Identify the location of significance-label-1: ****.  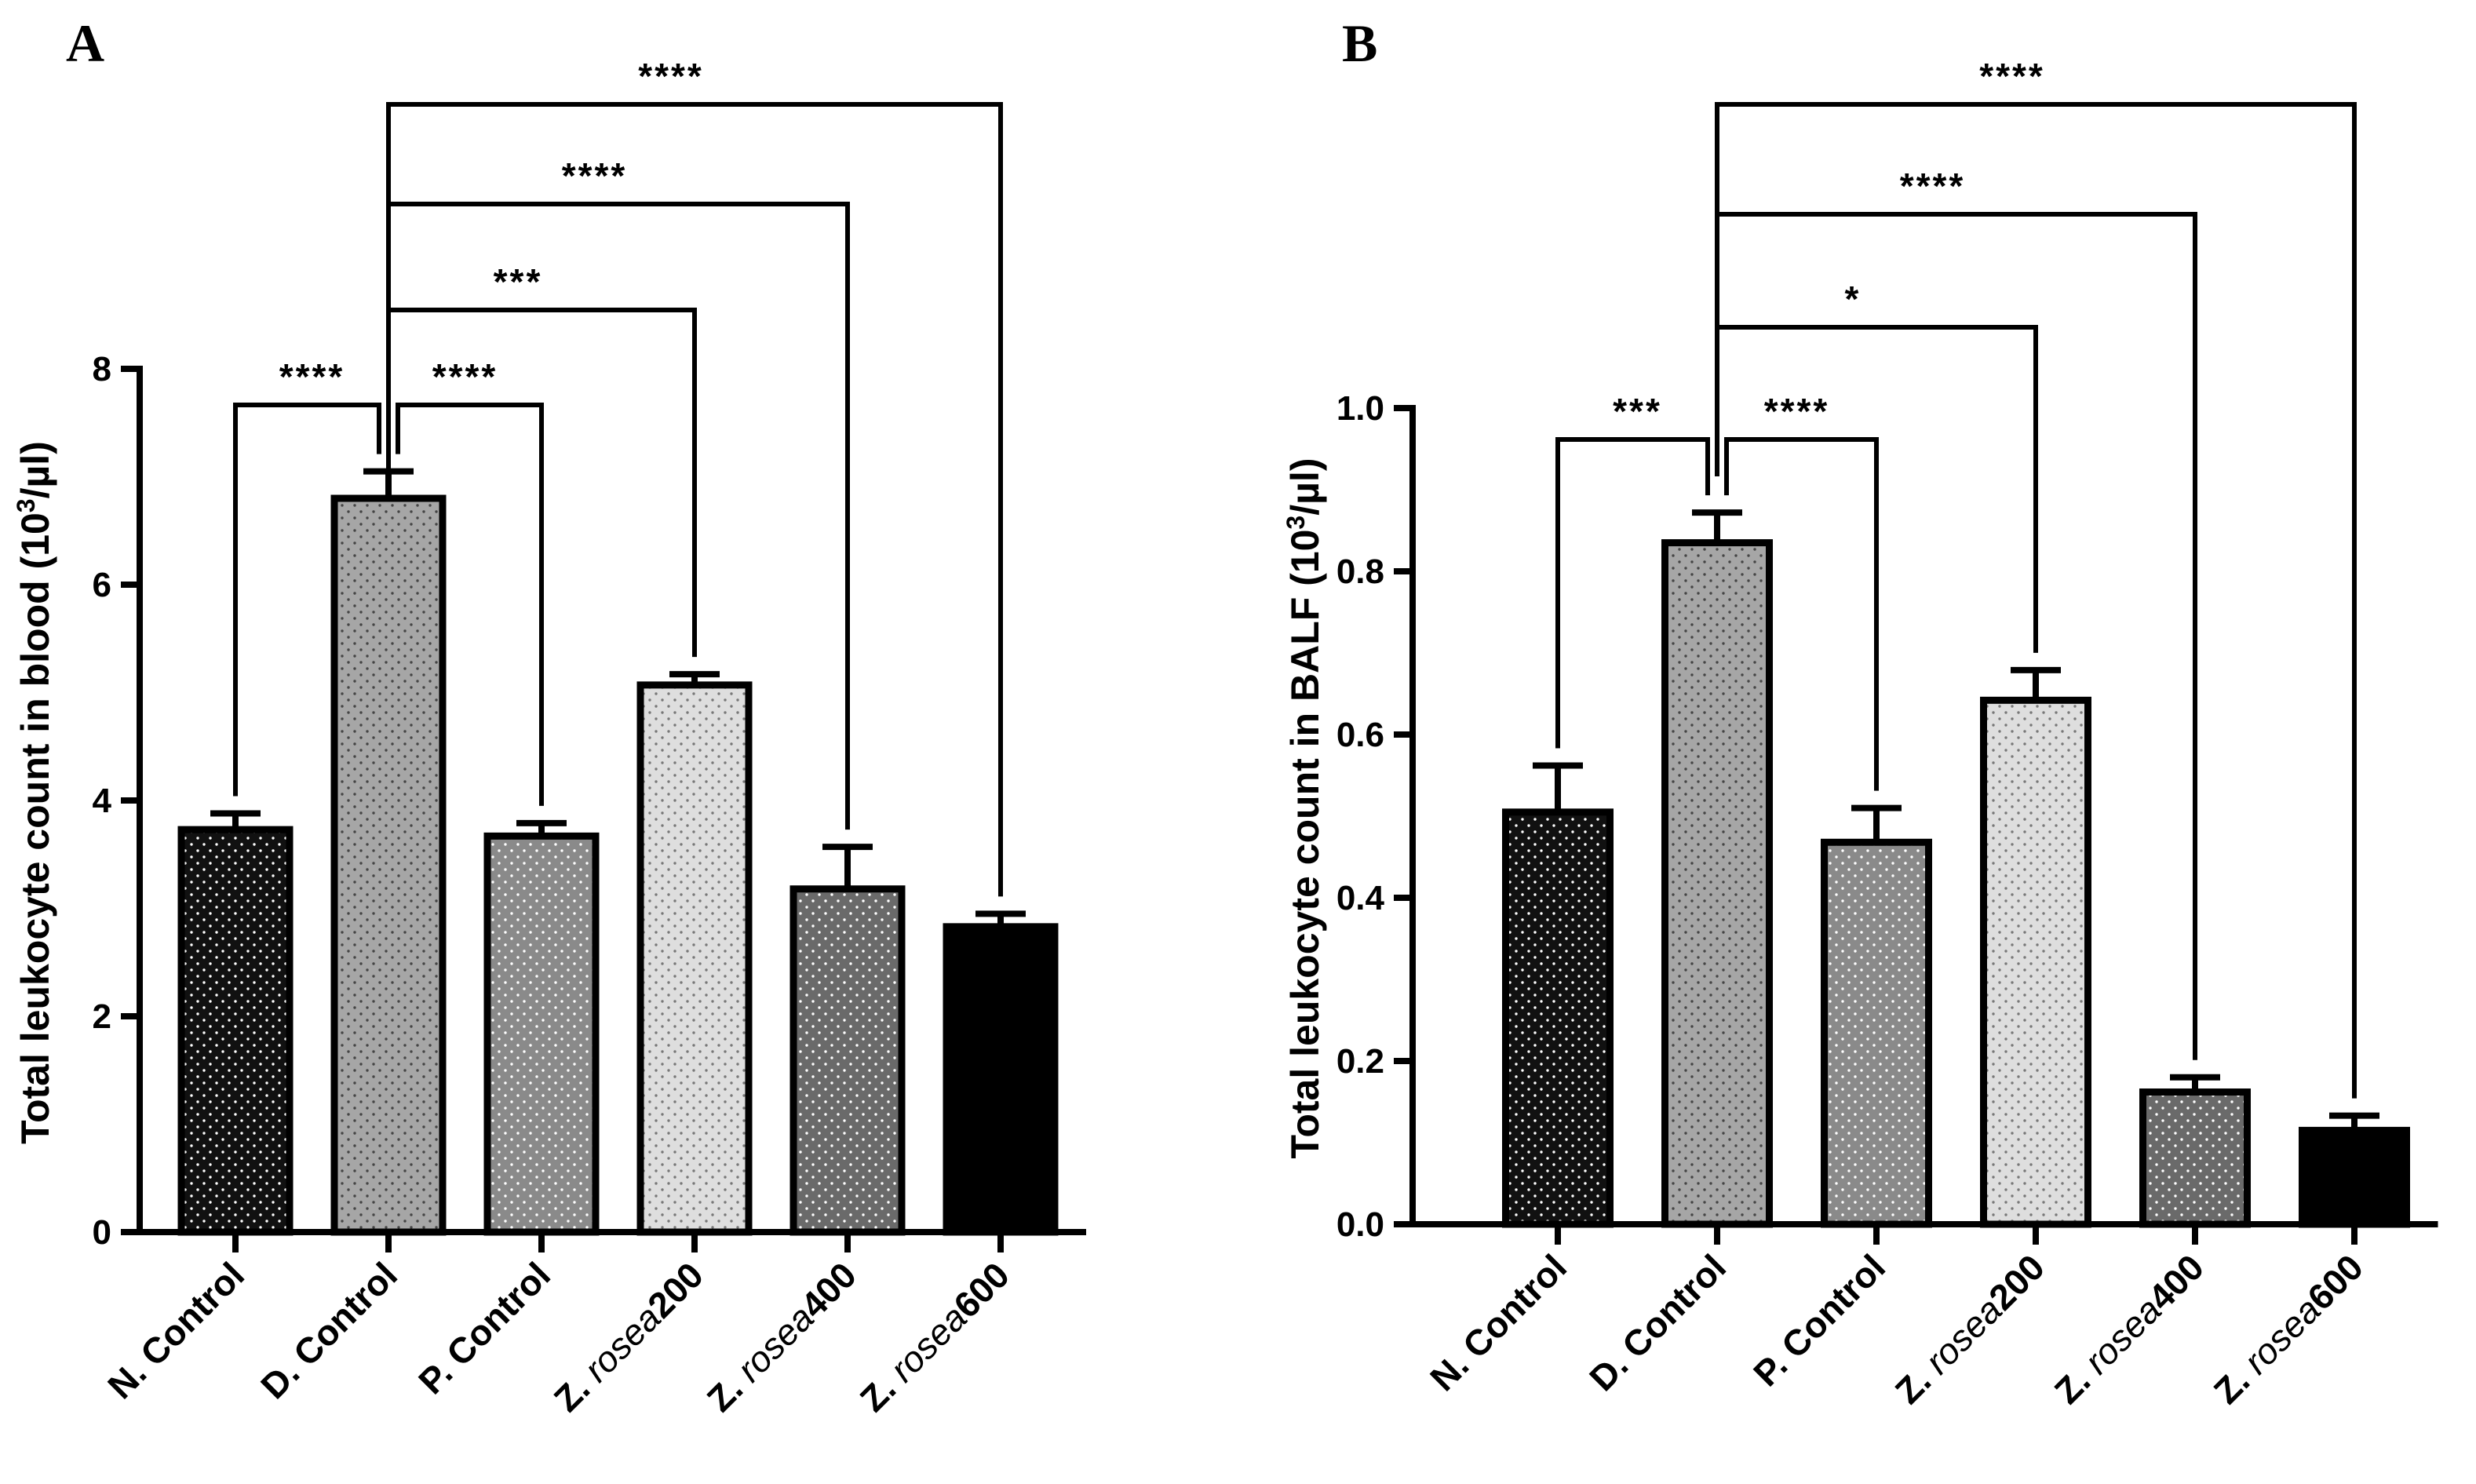
(312, 376).